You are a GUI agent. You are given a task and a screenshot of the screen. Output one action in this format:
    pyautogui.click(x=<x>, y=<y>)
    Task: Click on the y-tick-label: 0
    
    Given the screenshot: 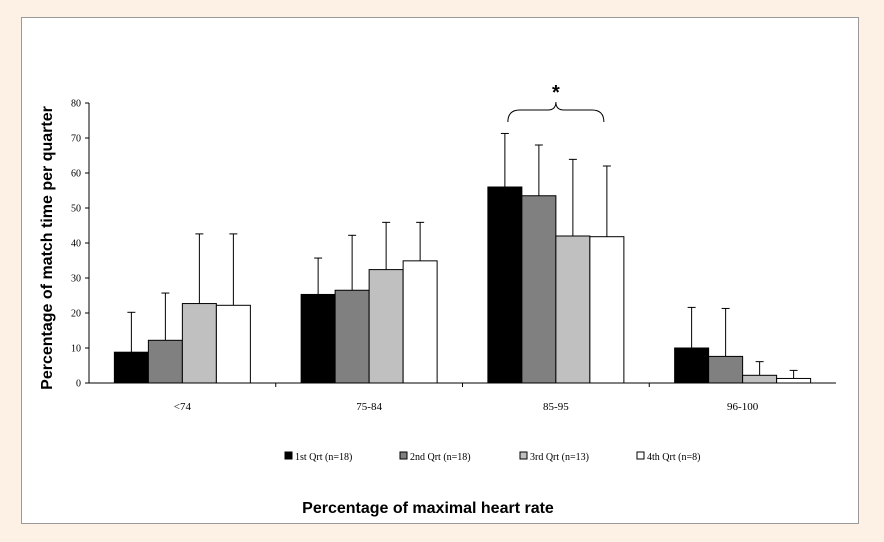 What is the action you would take?
    pyautogui.click(x=78, y=384)
    